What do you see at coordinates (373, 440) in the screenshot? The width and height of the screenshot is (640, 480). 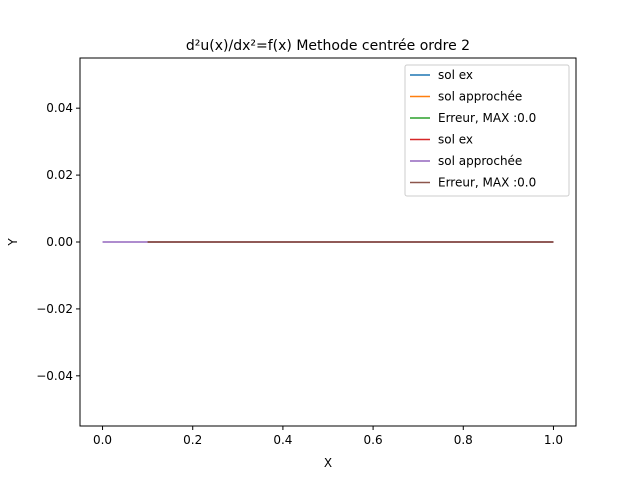 I see `x-tick-label: 0.6` at bounding box center [373, 440].